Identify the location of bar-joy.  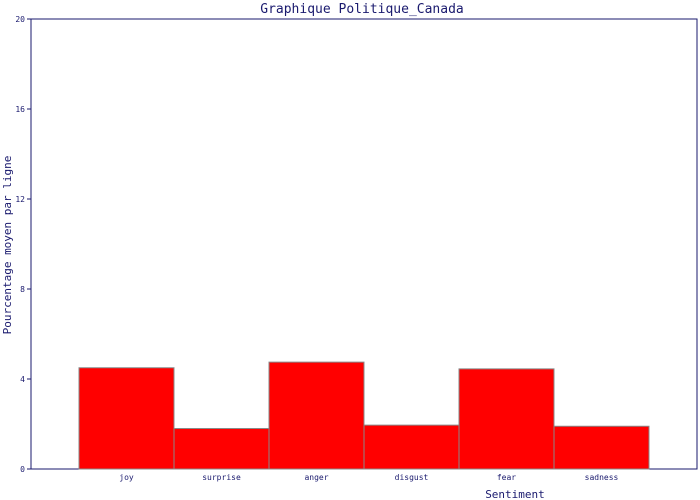
(126, 418).